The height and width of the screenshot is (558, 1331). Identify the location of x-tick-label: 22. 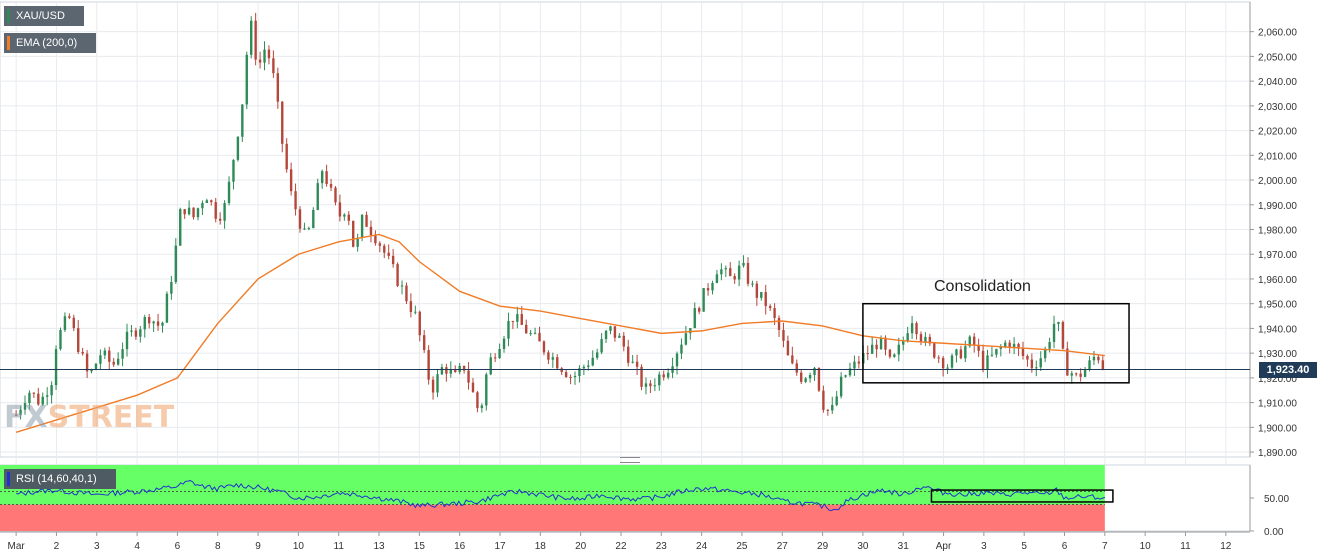
(621, 546).